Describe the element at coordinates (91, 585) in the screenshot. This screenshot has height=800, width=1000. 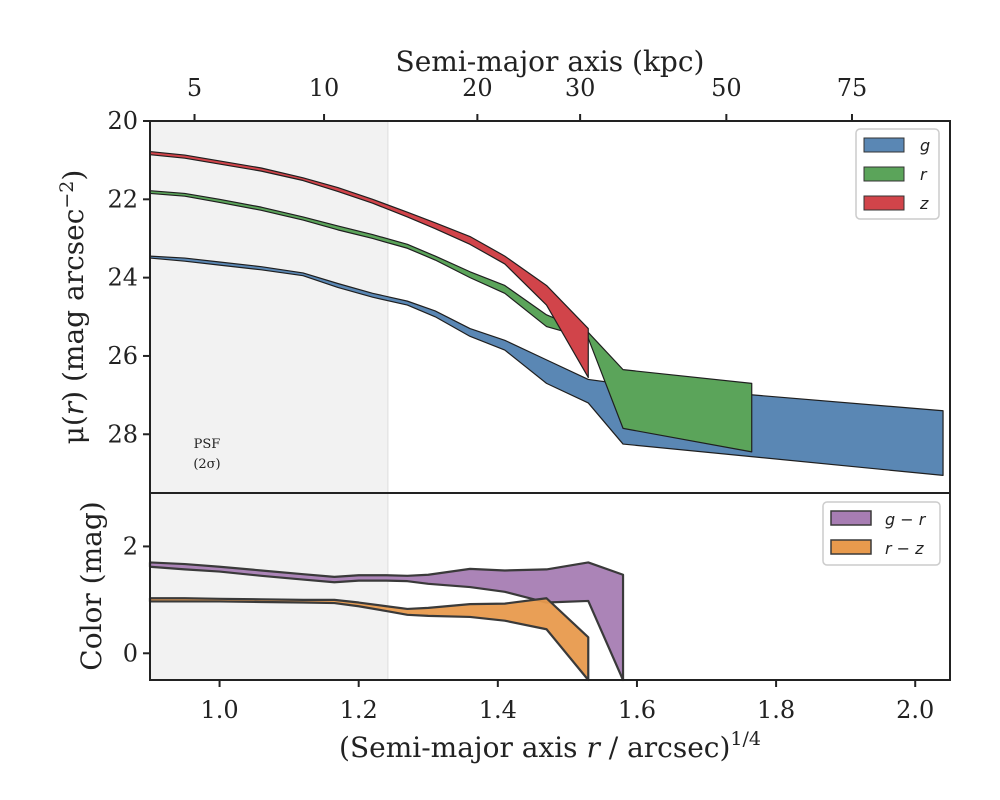
I see `color-axis-title: Color (mag)` at that location.